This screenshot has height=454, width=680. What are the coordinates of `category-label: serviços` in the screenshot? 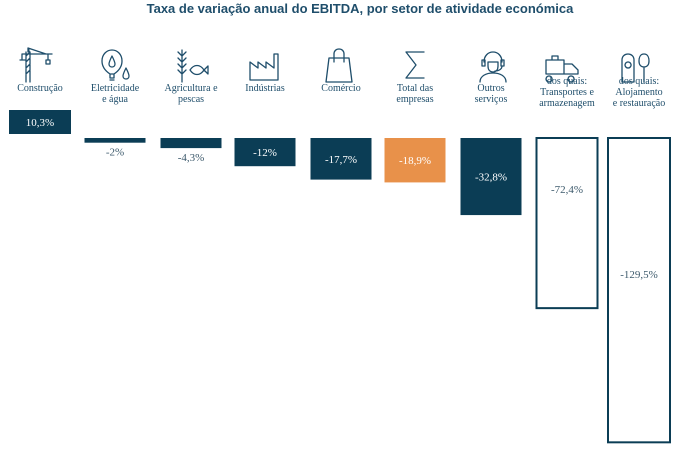 It's located at (491, 99).